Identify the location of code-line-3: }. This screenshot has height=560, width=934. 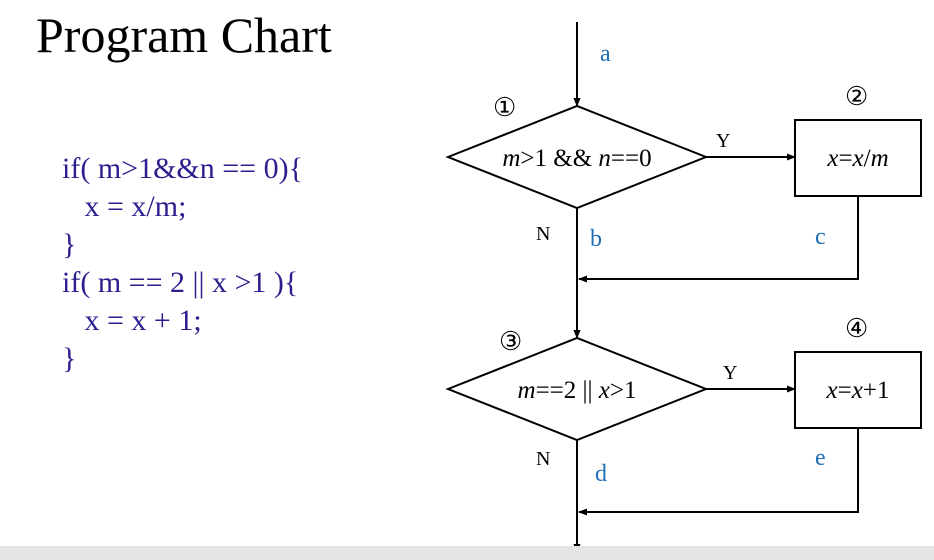
(69, 244).